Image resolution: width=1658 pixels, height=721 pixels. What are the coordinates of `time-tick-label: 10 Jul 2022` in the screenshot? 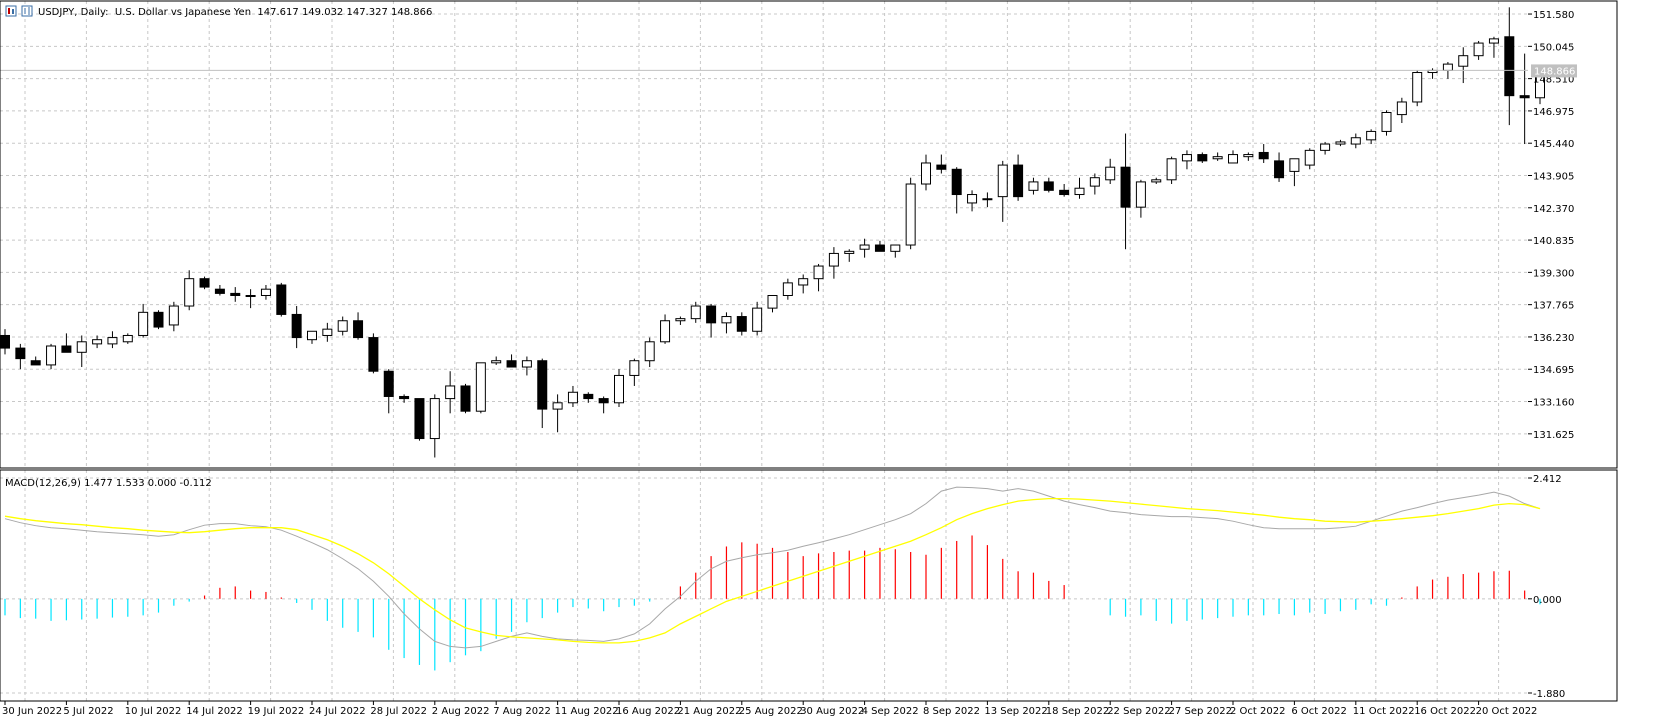 It's located at (153, 711).